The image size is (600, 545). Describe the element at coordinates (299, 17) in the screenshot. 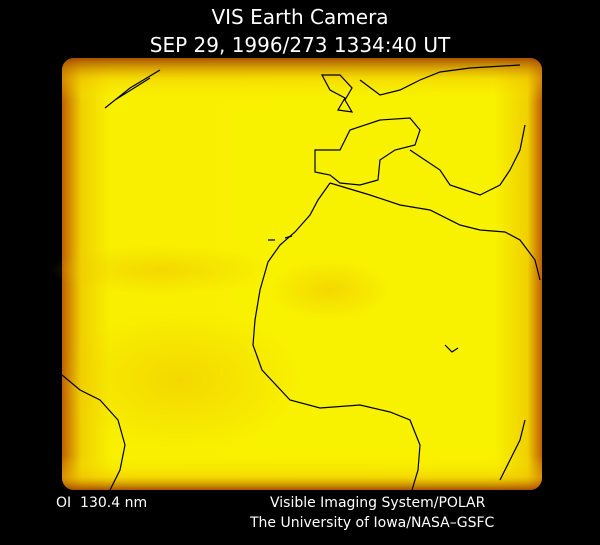

I see `title: VIS Earth Camera` at that location.